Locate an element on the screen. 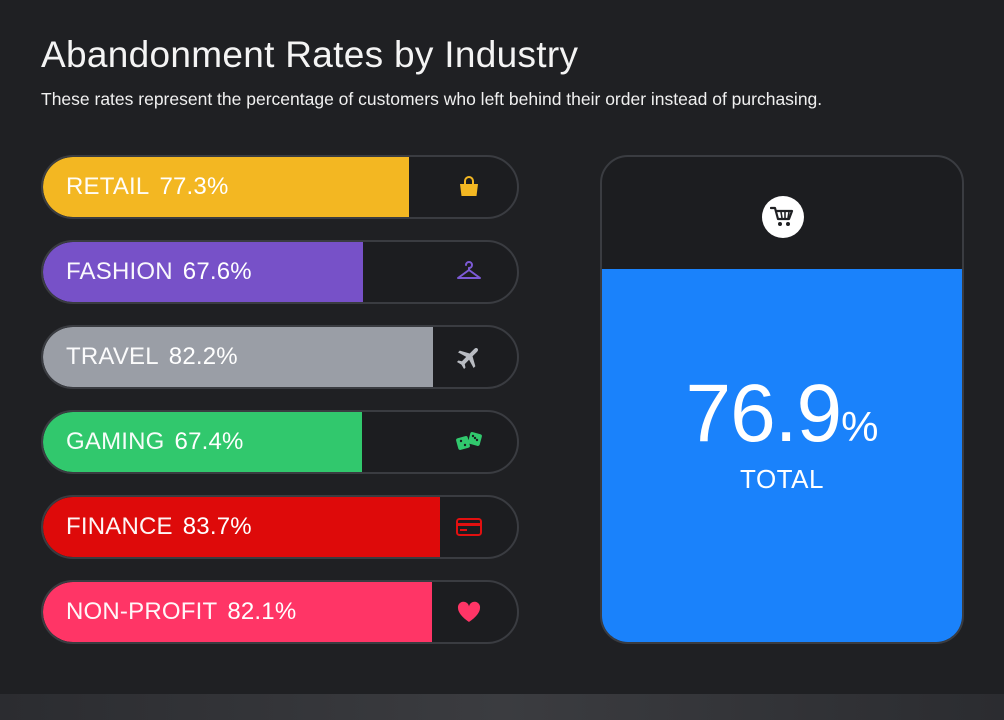  bar-text: FINANCE 83.7% is located at coordinates (159, 527).